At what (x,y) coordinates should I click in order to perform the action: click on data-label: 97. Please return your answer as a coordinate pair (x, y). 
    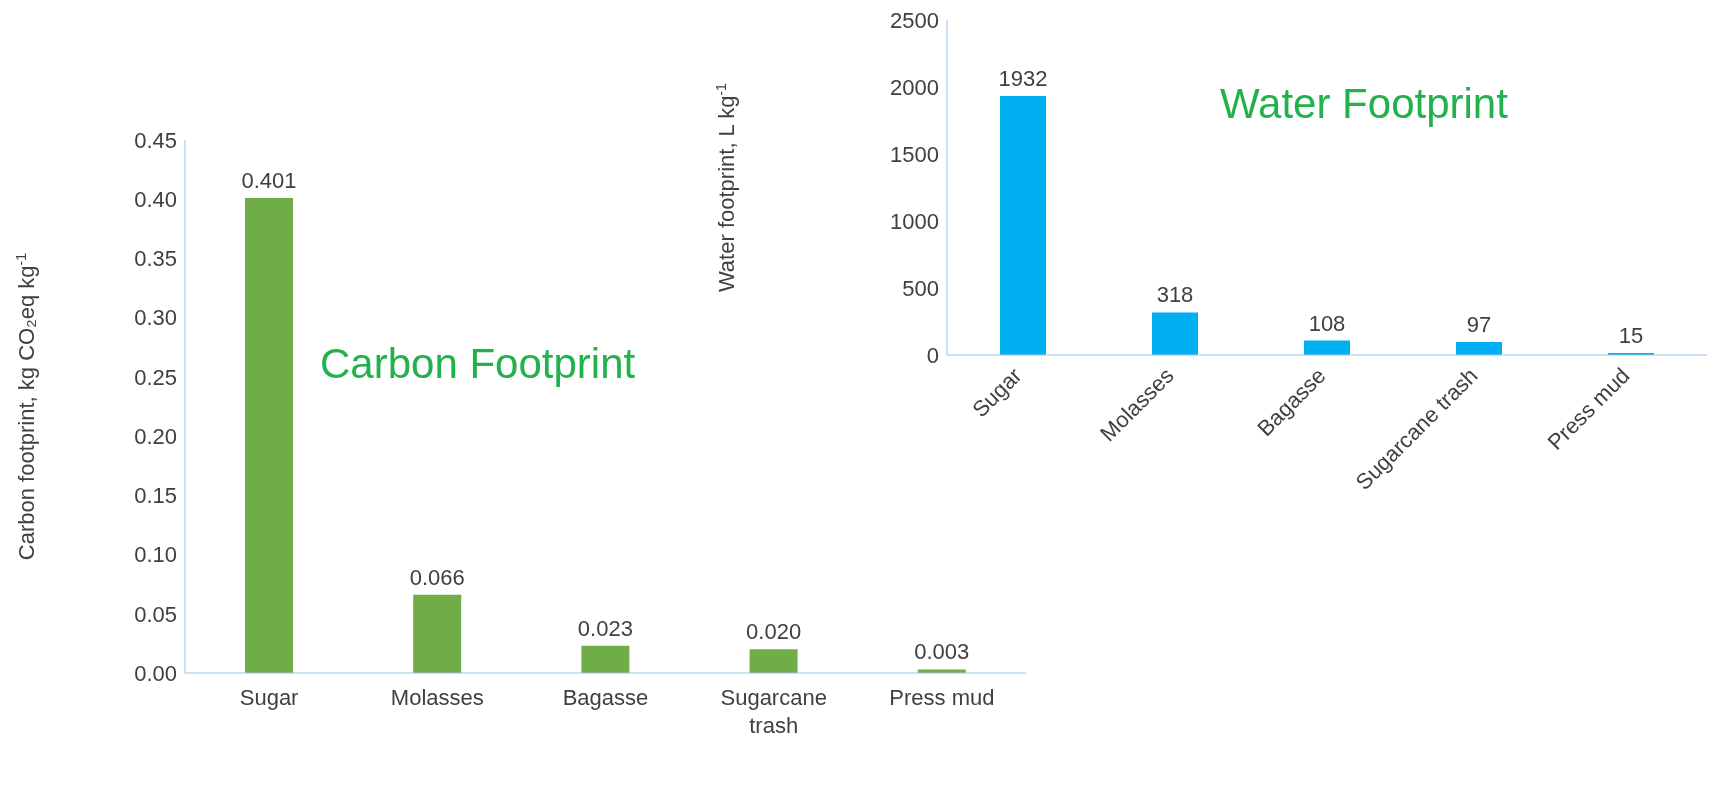
    Looking at the image, I should click on (1479, 324).